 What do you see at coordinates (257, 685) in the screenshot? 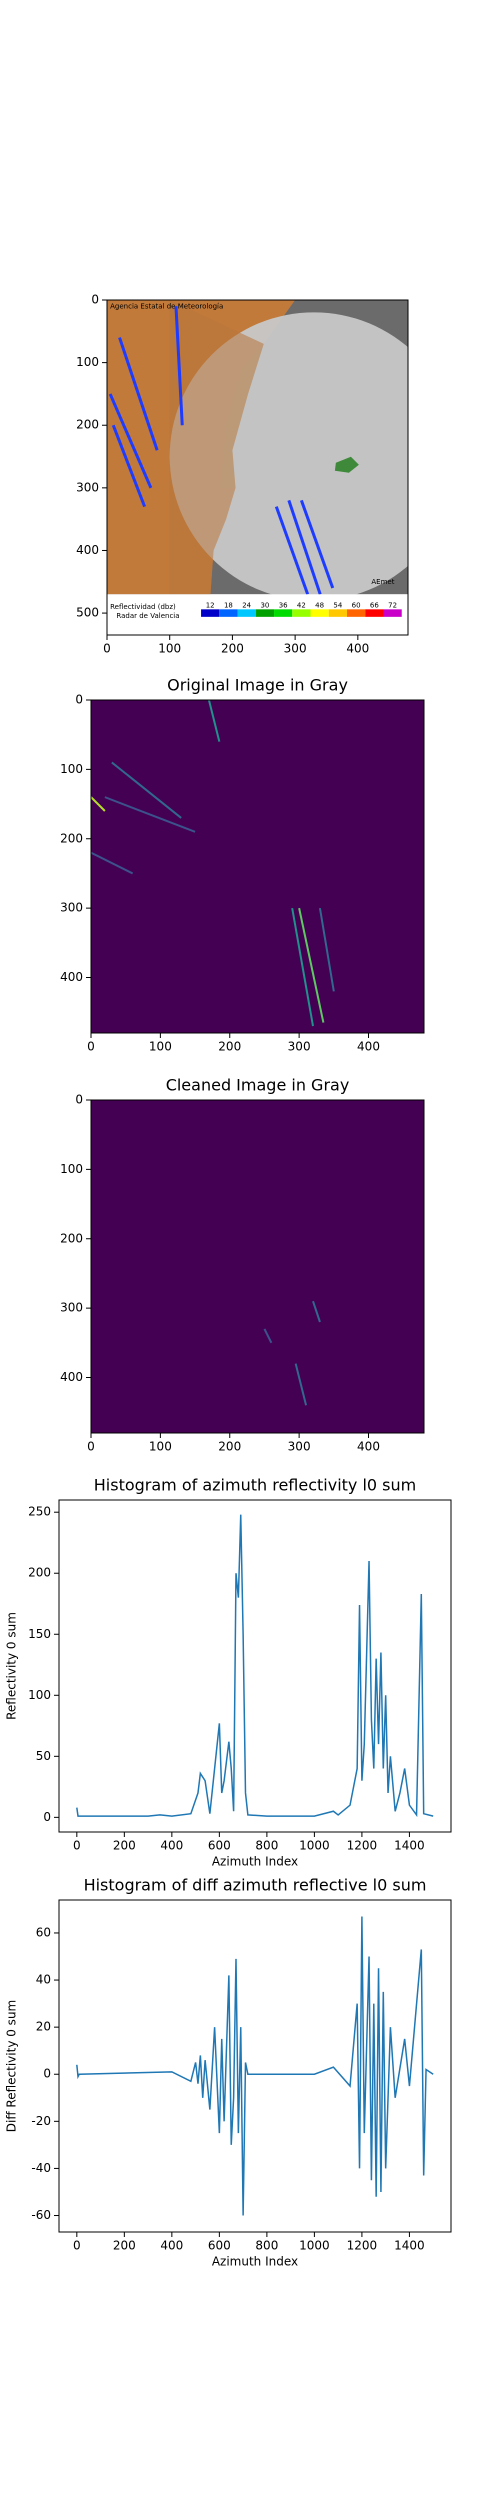
I see `chart-title: Original Image in Gray` at bounding box center [257, 685].